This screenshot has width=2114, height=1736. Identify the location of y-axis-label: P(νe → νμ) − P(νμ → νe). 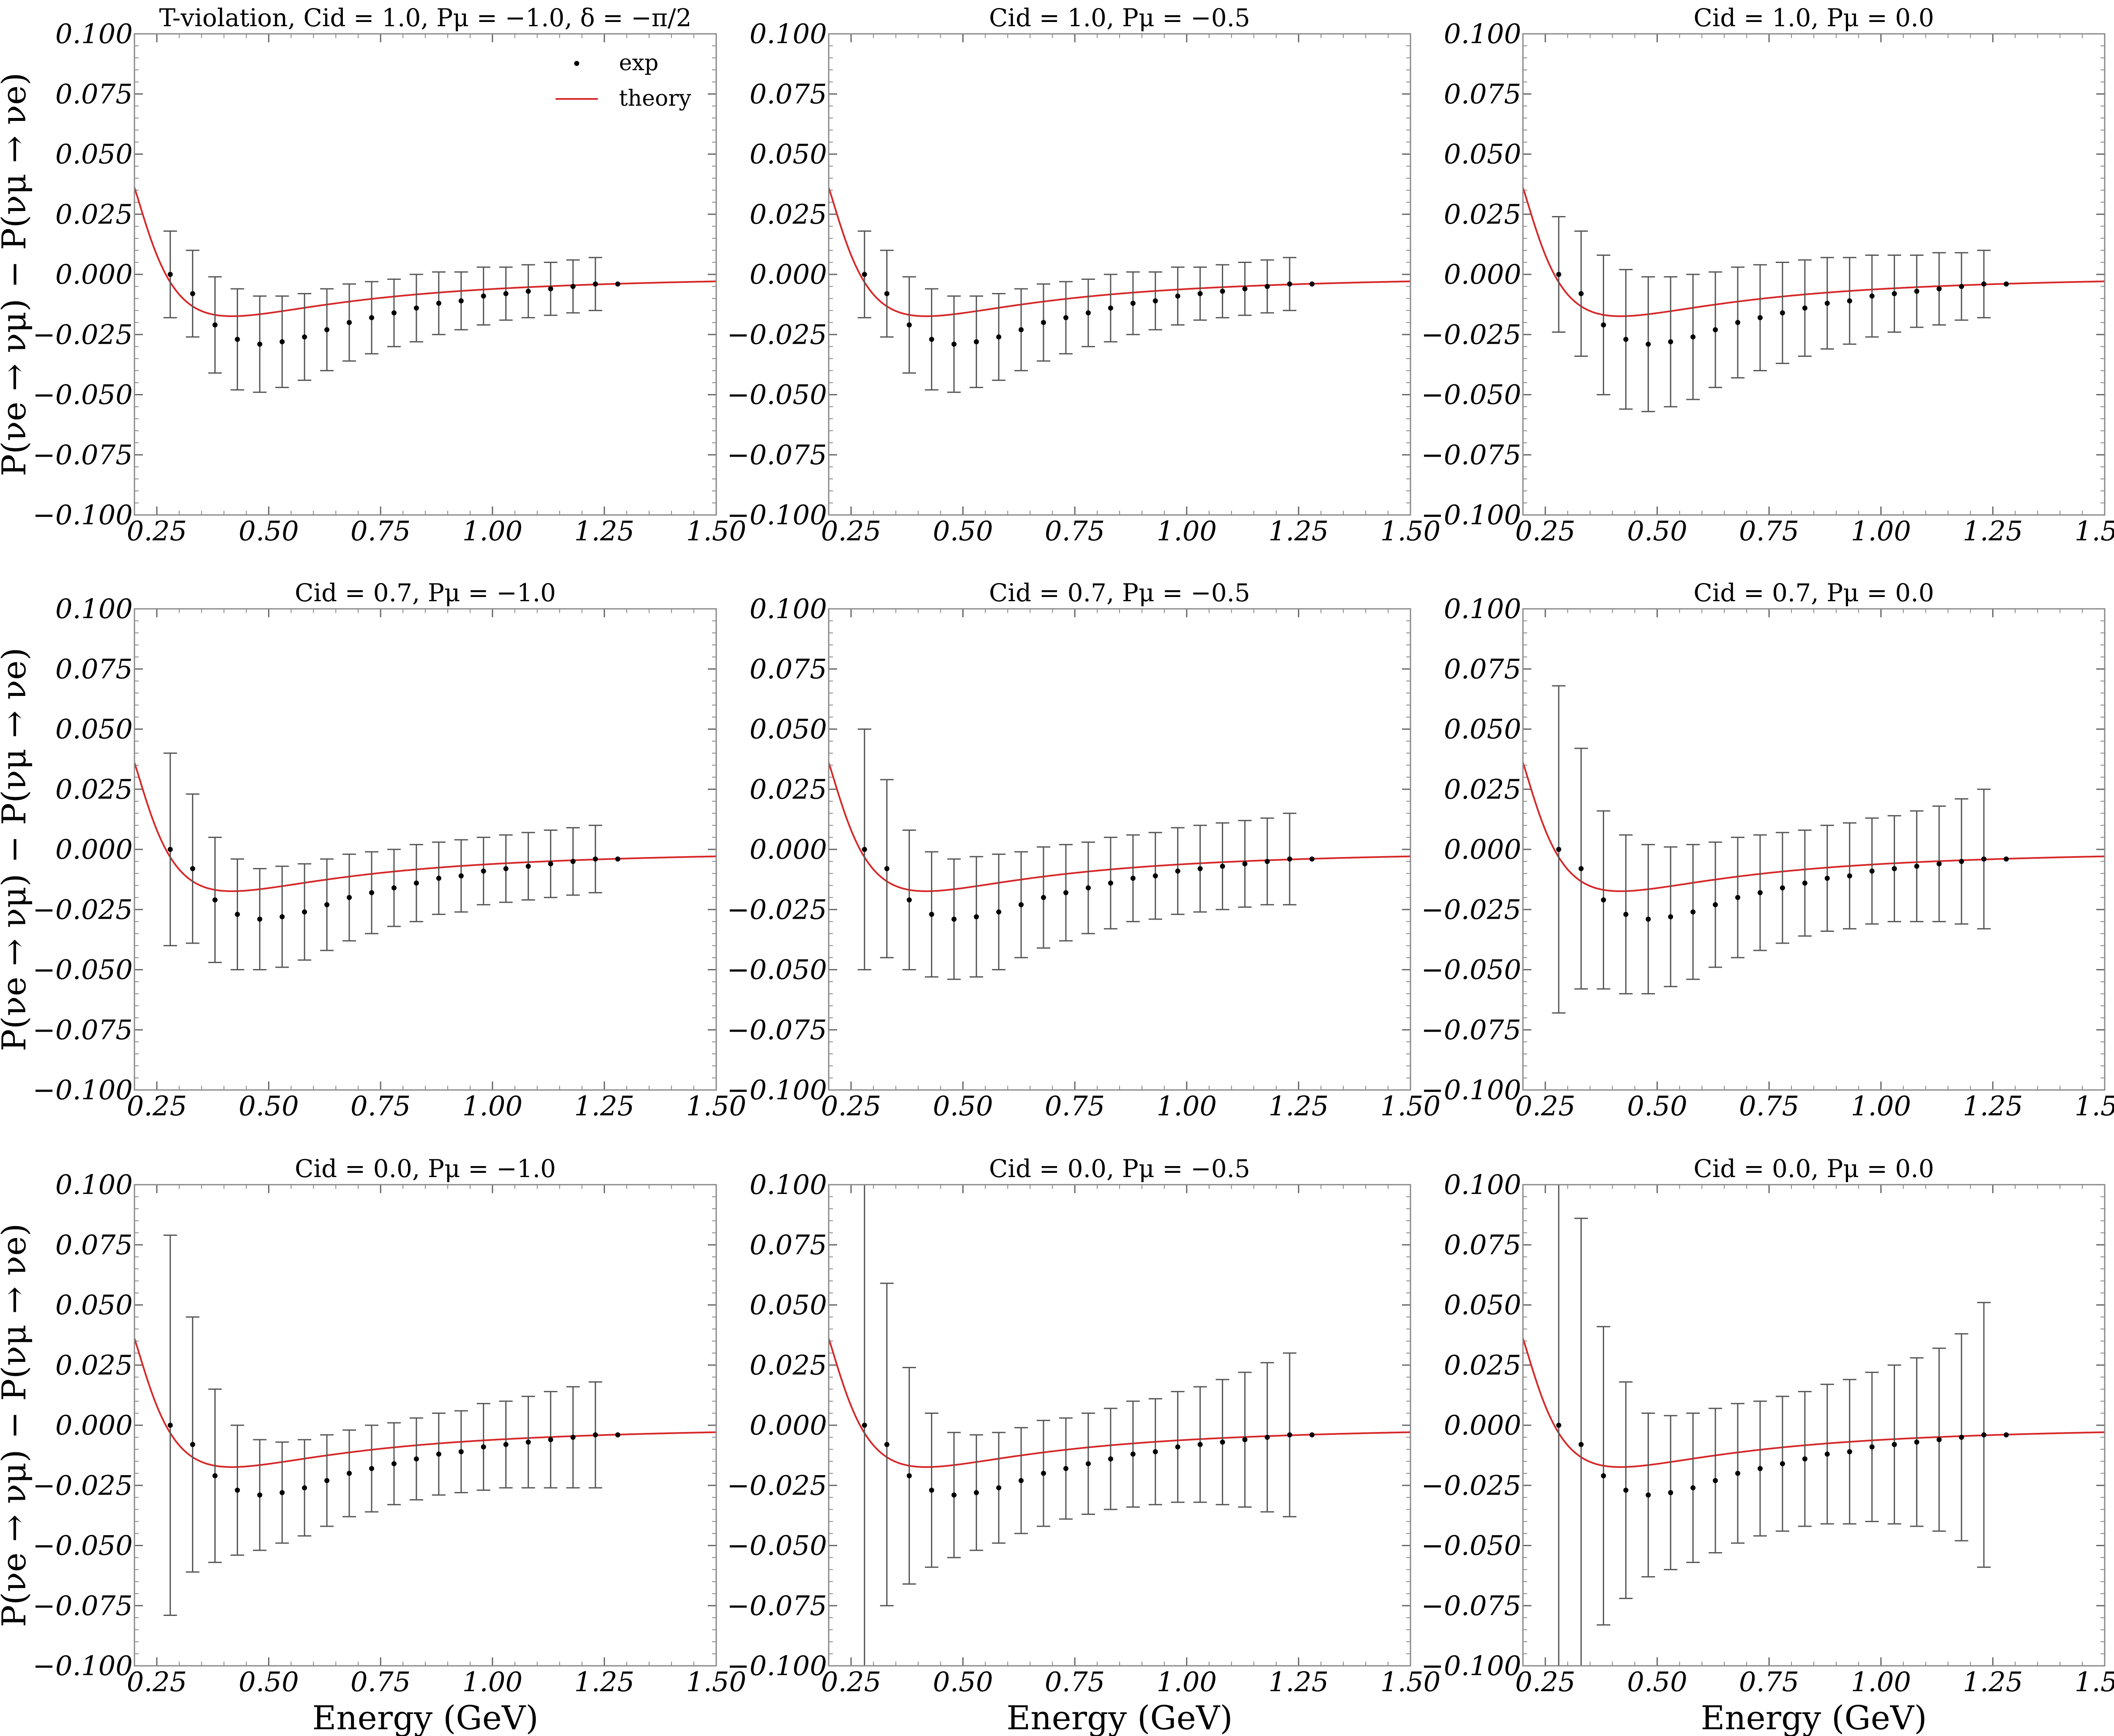
(16, 1425).